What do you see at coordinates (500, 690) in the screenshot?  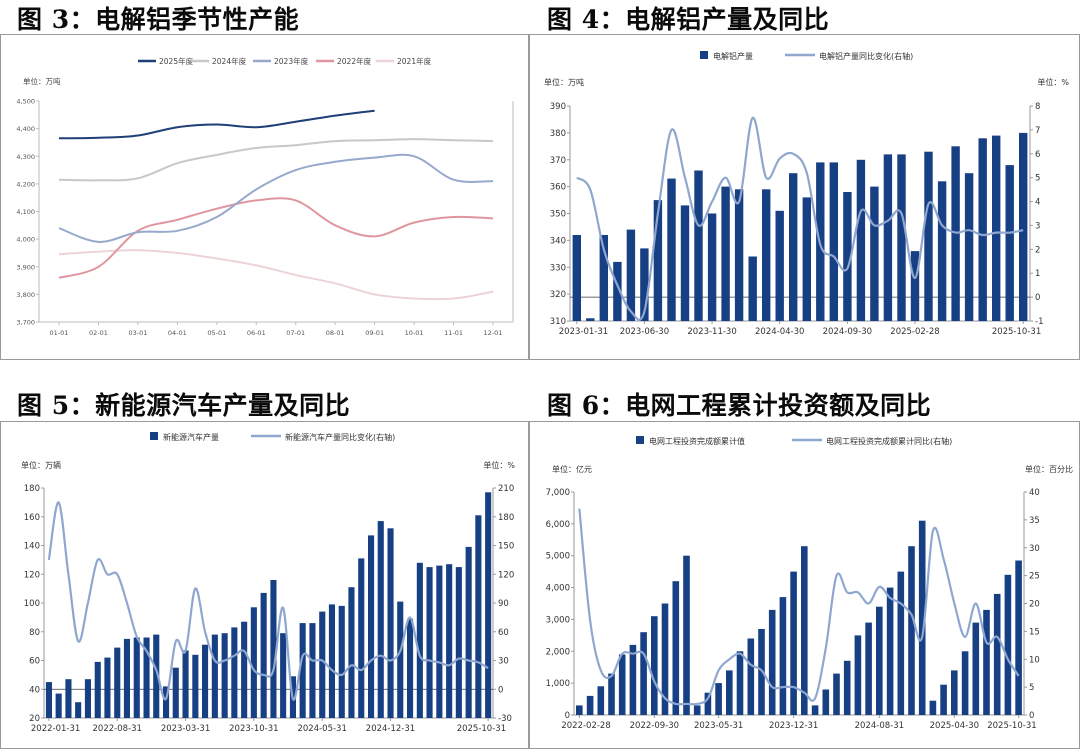 I see `y-right-tick-label-1: 0` at bounding box center [500, 690].